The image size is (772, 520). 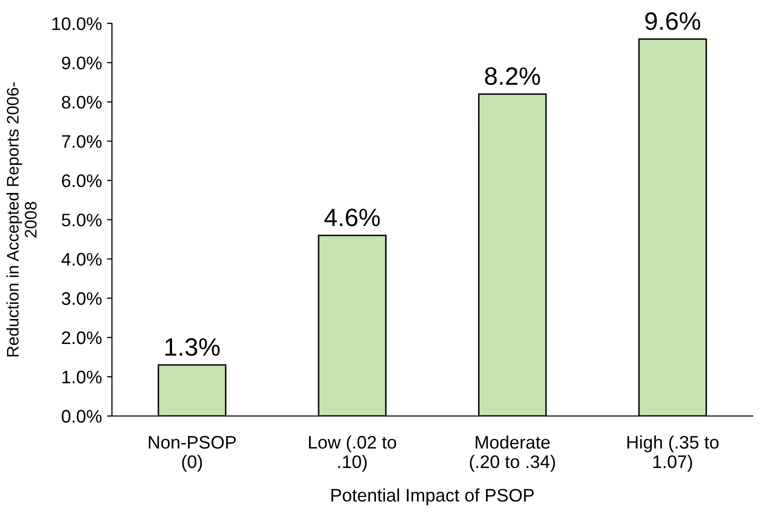 What do you see at coordinates (82, 416) in the screenshot?
I see `y-tick-label: 0.0%` at bounding box center [82, 416].